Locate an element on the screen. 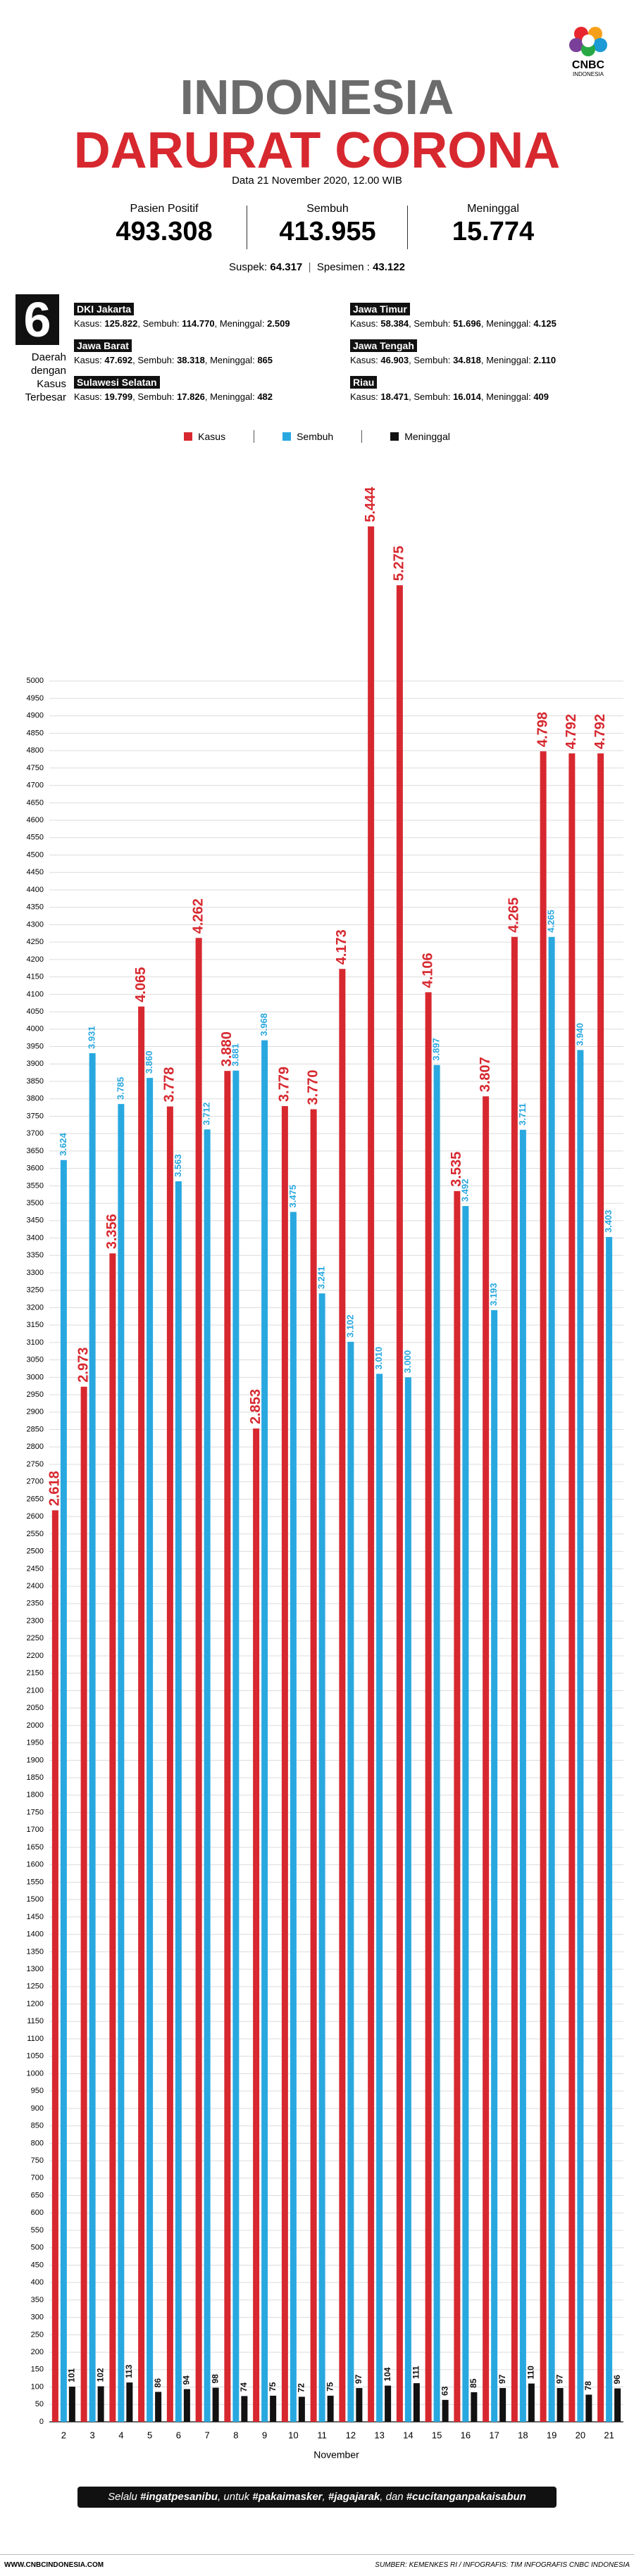 The height and width of the screenshot is (2576, 634). y-tick-label: 750 is located at coordinates (37, 2160).